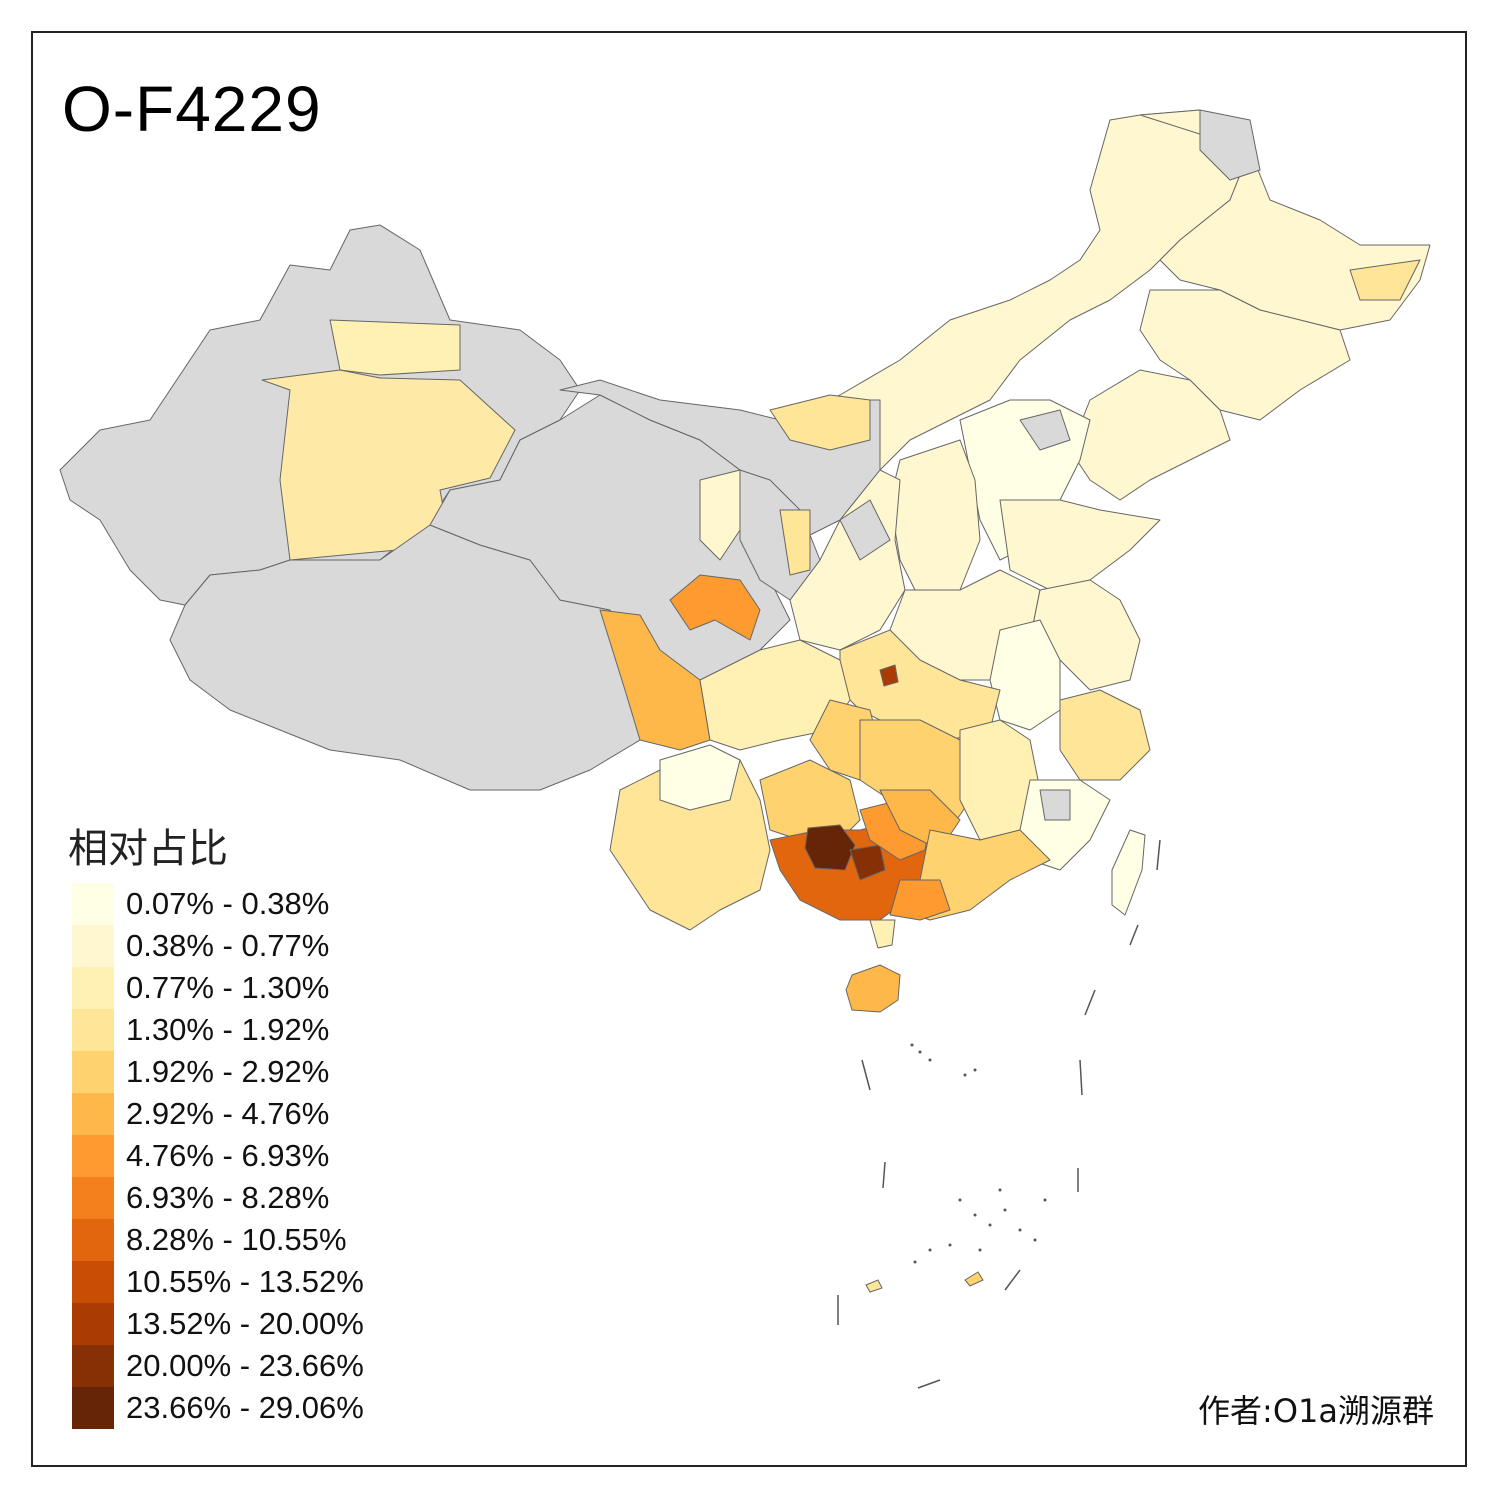  What do you see at coordinates (720, 515) in the screenshot?
I see `region-gansu-strip` at bounding box center [720, 515].